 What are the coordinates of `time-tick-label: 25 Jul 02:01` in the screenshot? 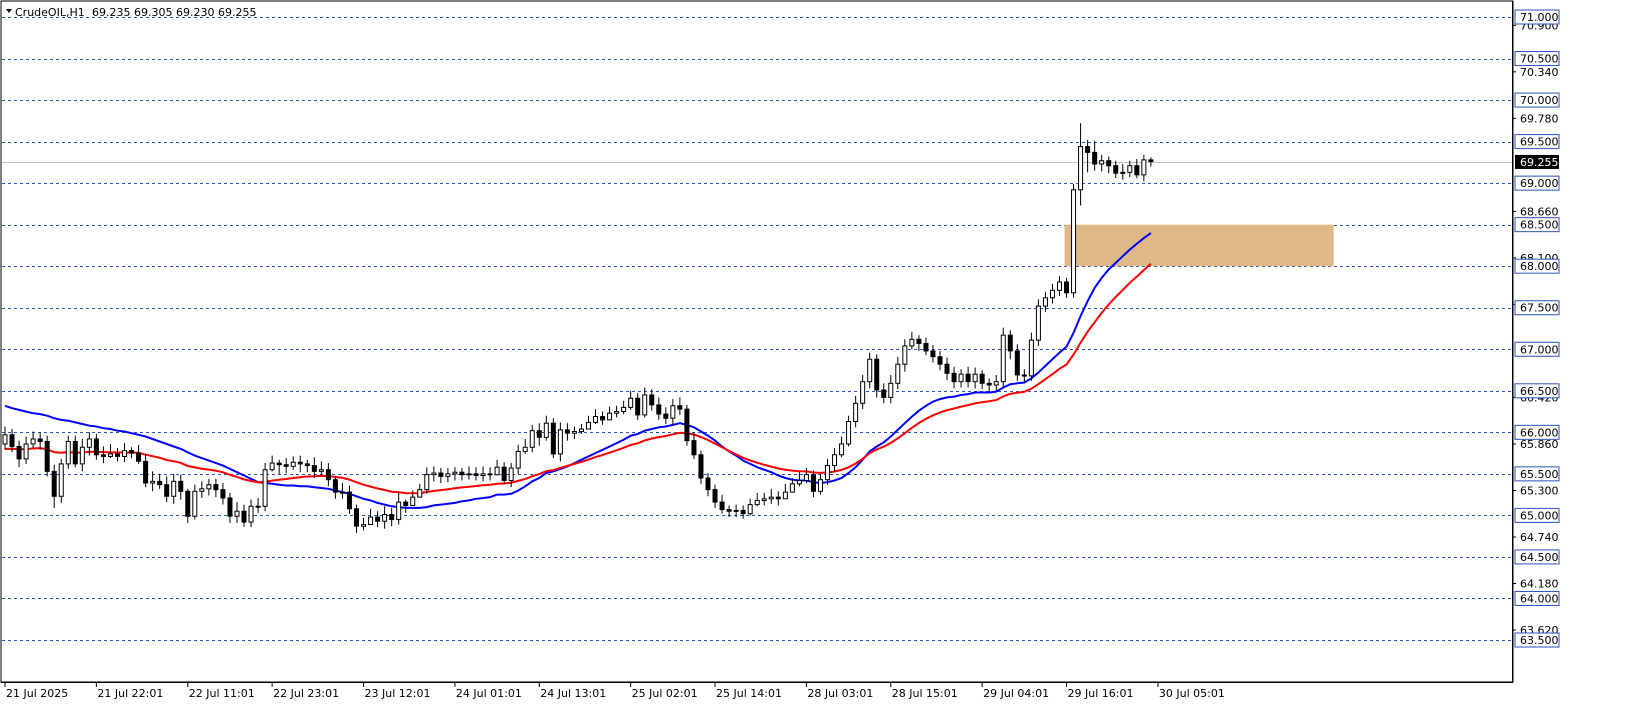 It's located at (665, 693).